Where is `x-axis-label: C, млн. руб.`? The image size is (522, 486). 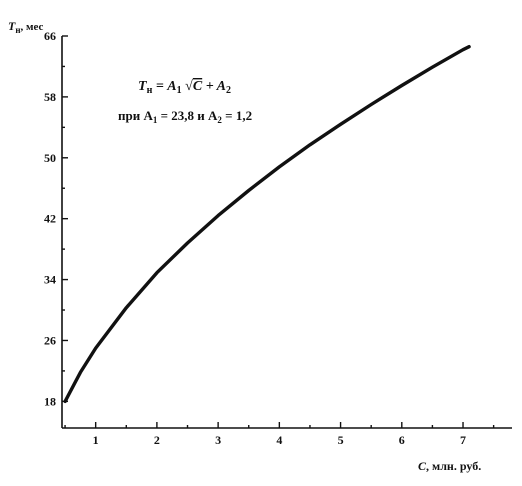 x-axis-label: C, млн. руб. is located at coordinates (449, 466).